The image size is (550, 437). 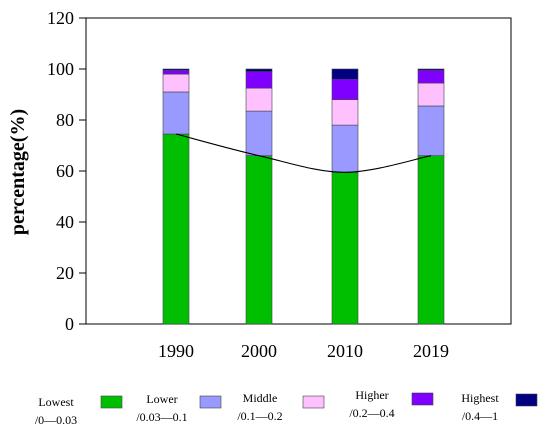 What do you see at coordinates (431, 69) in the screenshot?
I see `bar-highest-2019` at bounding box center [431, 69].